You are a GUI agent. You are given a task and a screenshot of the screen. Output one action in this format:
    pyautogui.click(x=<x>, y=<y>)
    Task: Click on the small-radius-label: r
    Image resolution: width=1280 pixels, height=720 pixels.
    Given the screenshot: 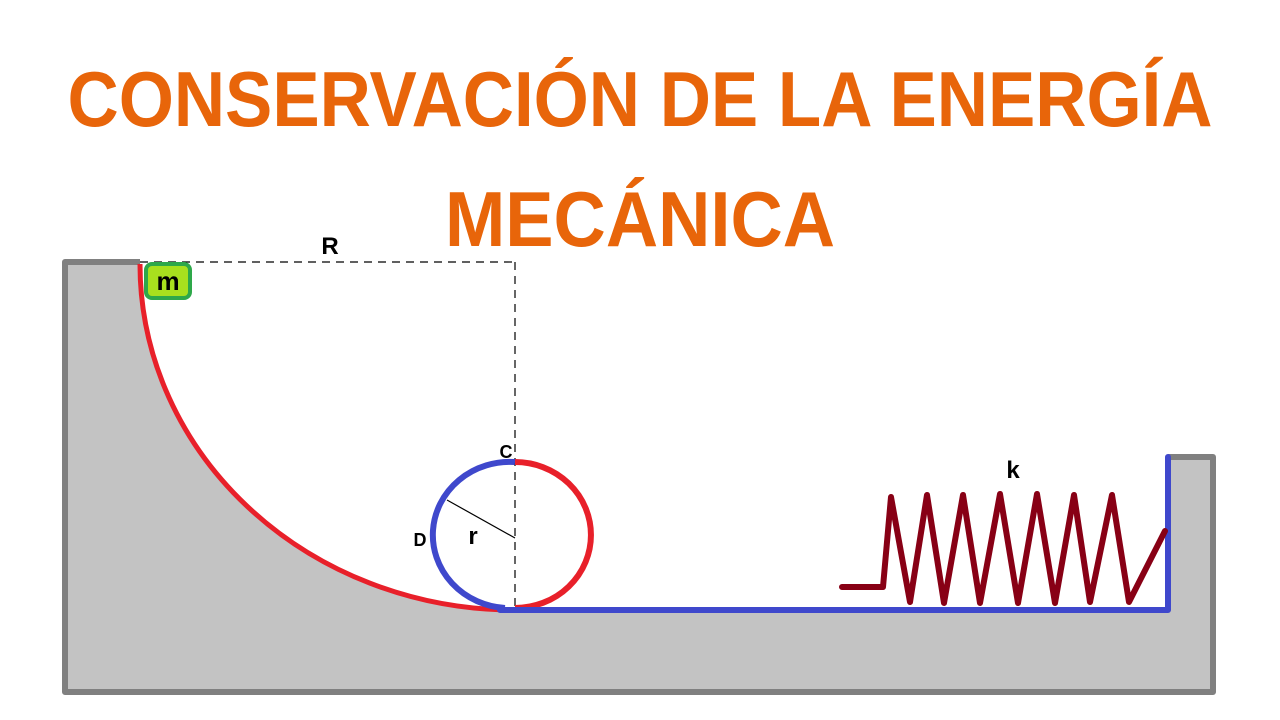 What is the action you would take?
    pyautogui.click(x=472, y=536)
    